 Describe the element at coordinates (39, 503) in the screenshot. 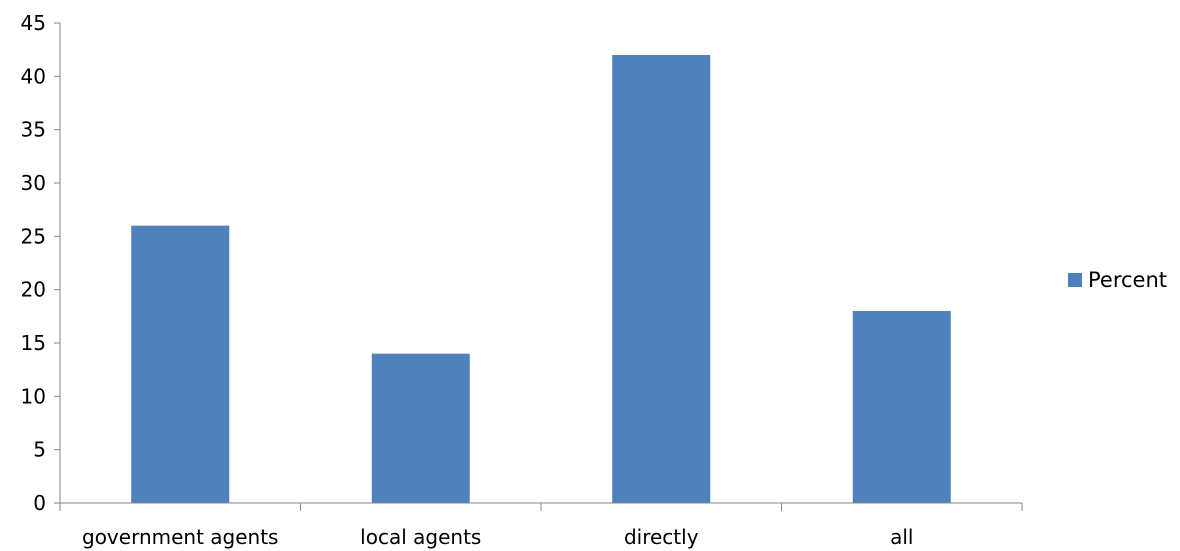

I see `y-tick-label: 0` at that location.